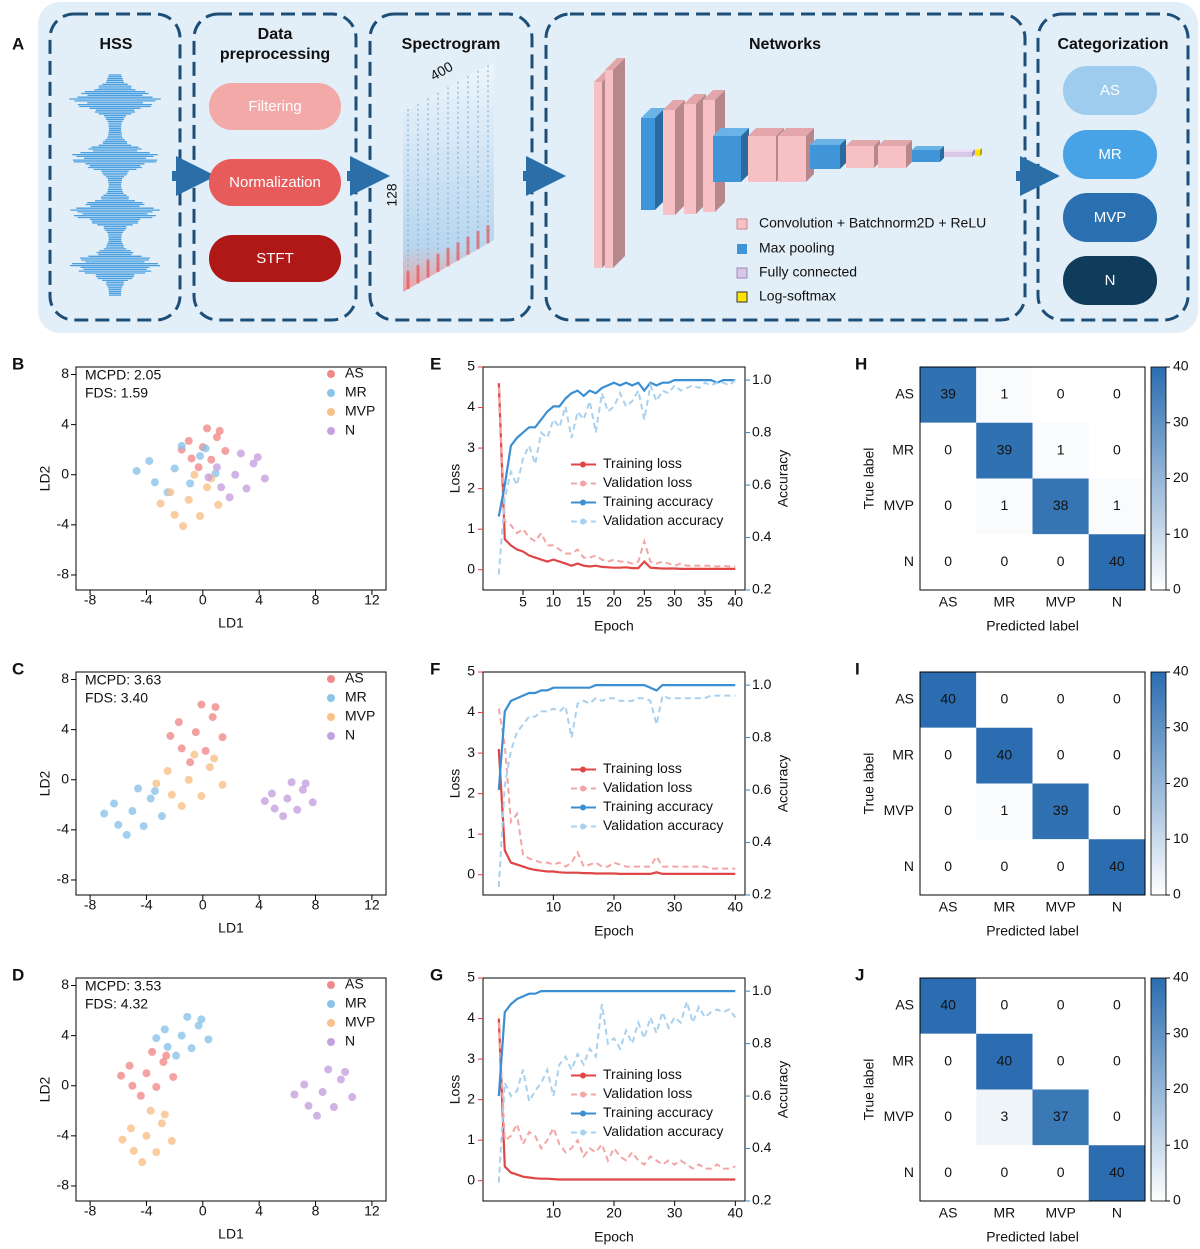  What do you see at coordinates (762, 684) in the screenshot?
I see `y2-tick-label: 1.0` at bounding box center [762, 684].